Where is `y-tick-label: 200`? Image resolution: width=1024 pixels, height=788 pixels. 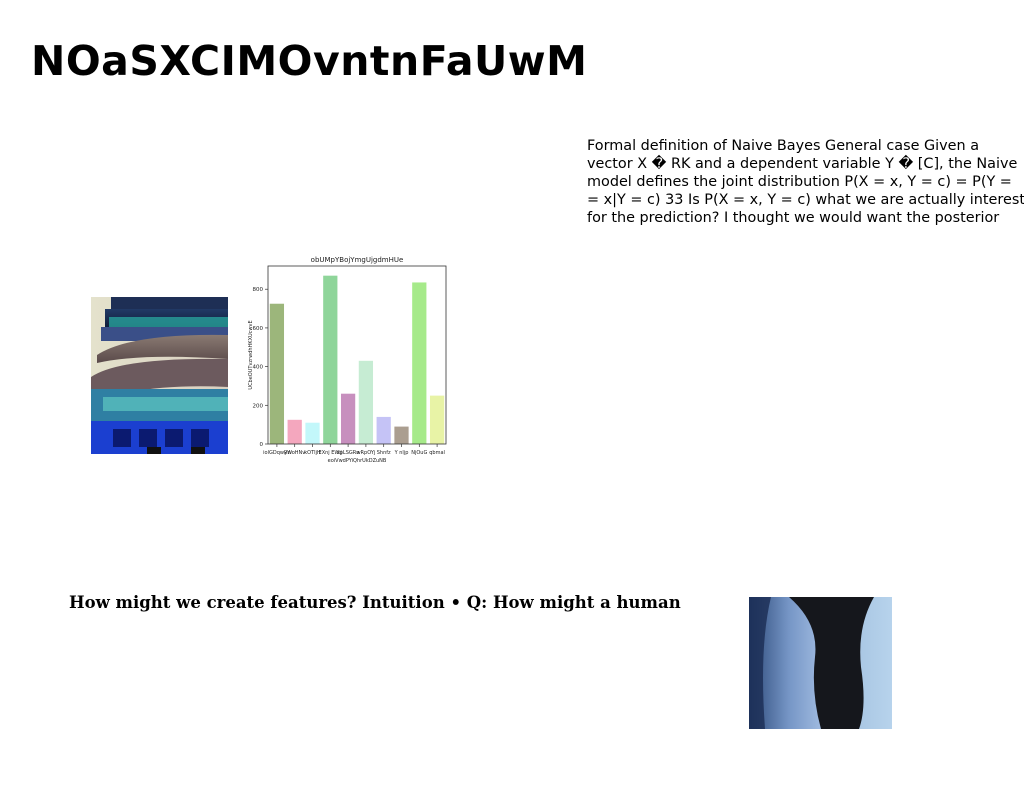
y-tick-label: 200 is located at coordinates (258, 406).